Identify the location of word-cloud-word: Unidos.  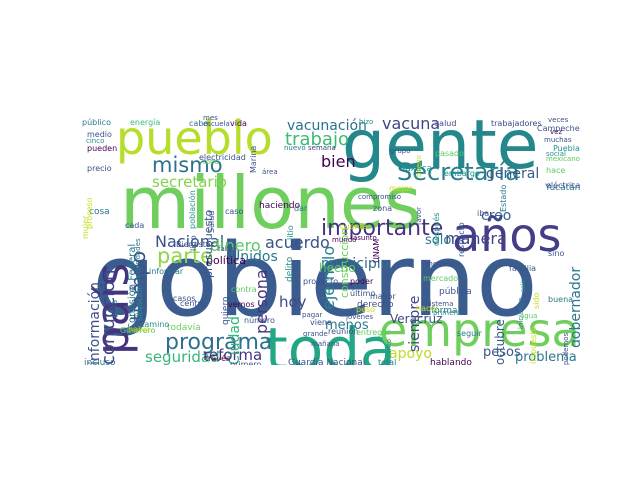
(254, 257).